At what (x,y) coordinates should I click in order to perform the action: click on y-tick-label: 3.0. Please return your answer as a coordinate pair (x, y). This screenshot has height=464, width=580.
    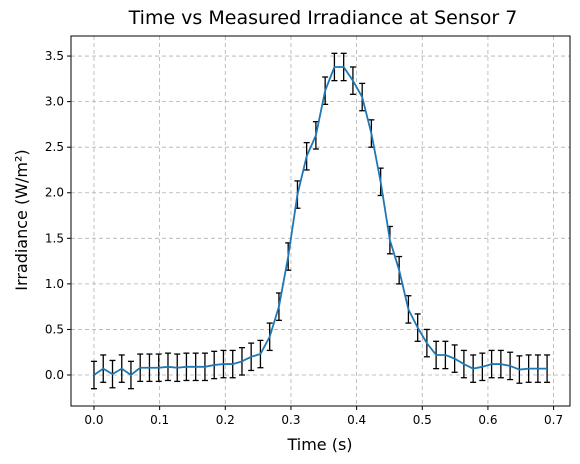
    Looking at the image, I should click on (54, 102).